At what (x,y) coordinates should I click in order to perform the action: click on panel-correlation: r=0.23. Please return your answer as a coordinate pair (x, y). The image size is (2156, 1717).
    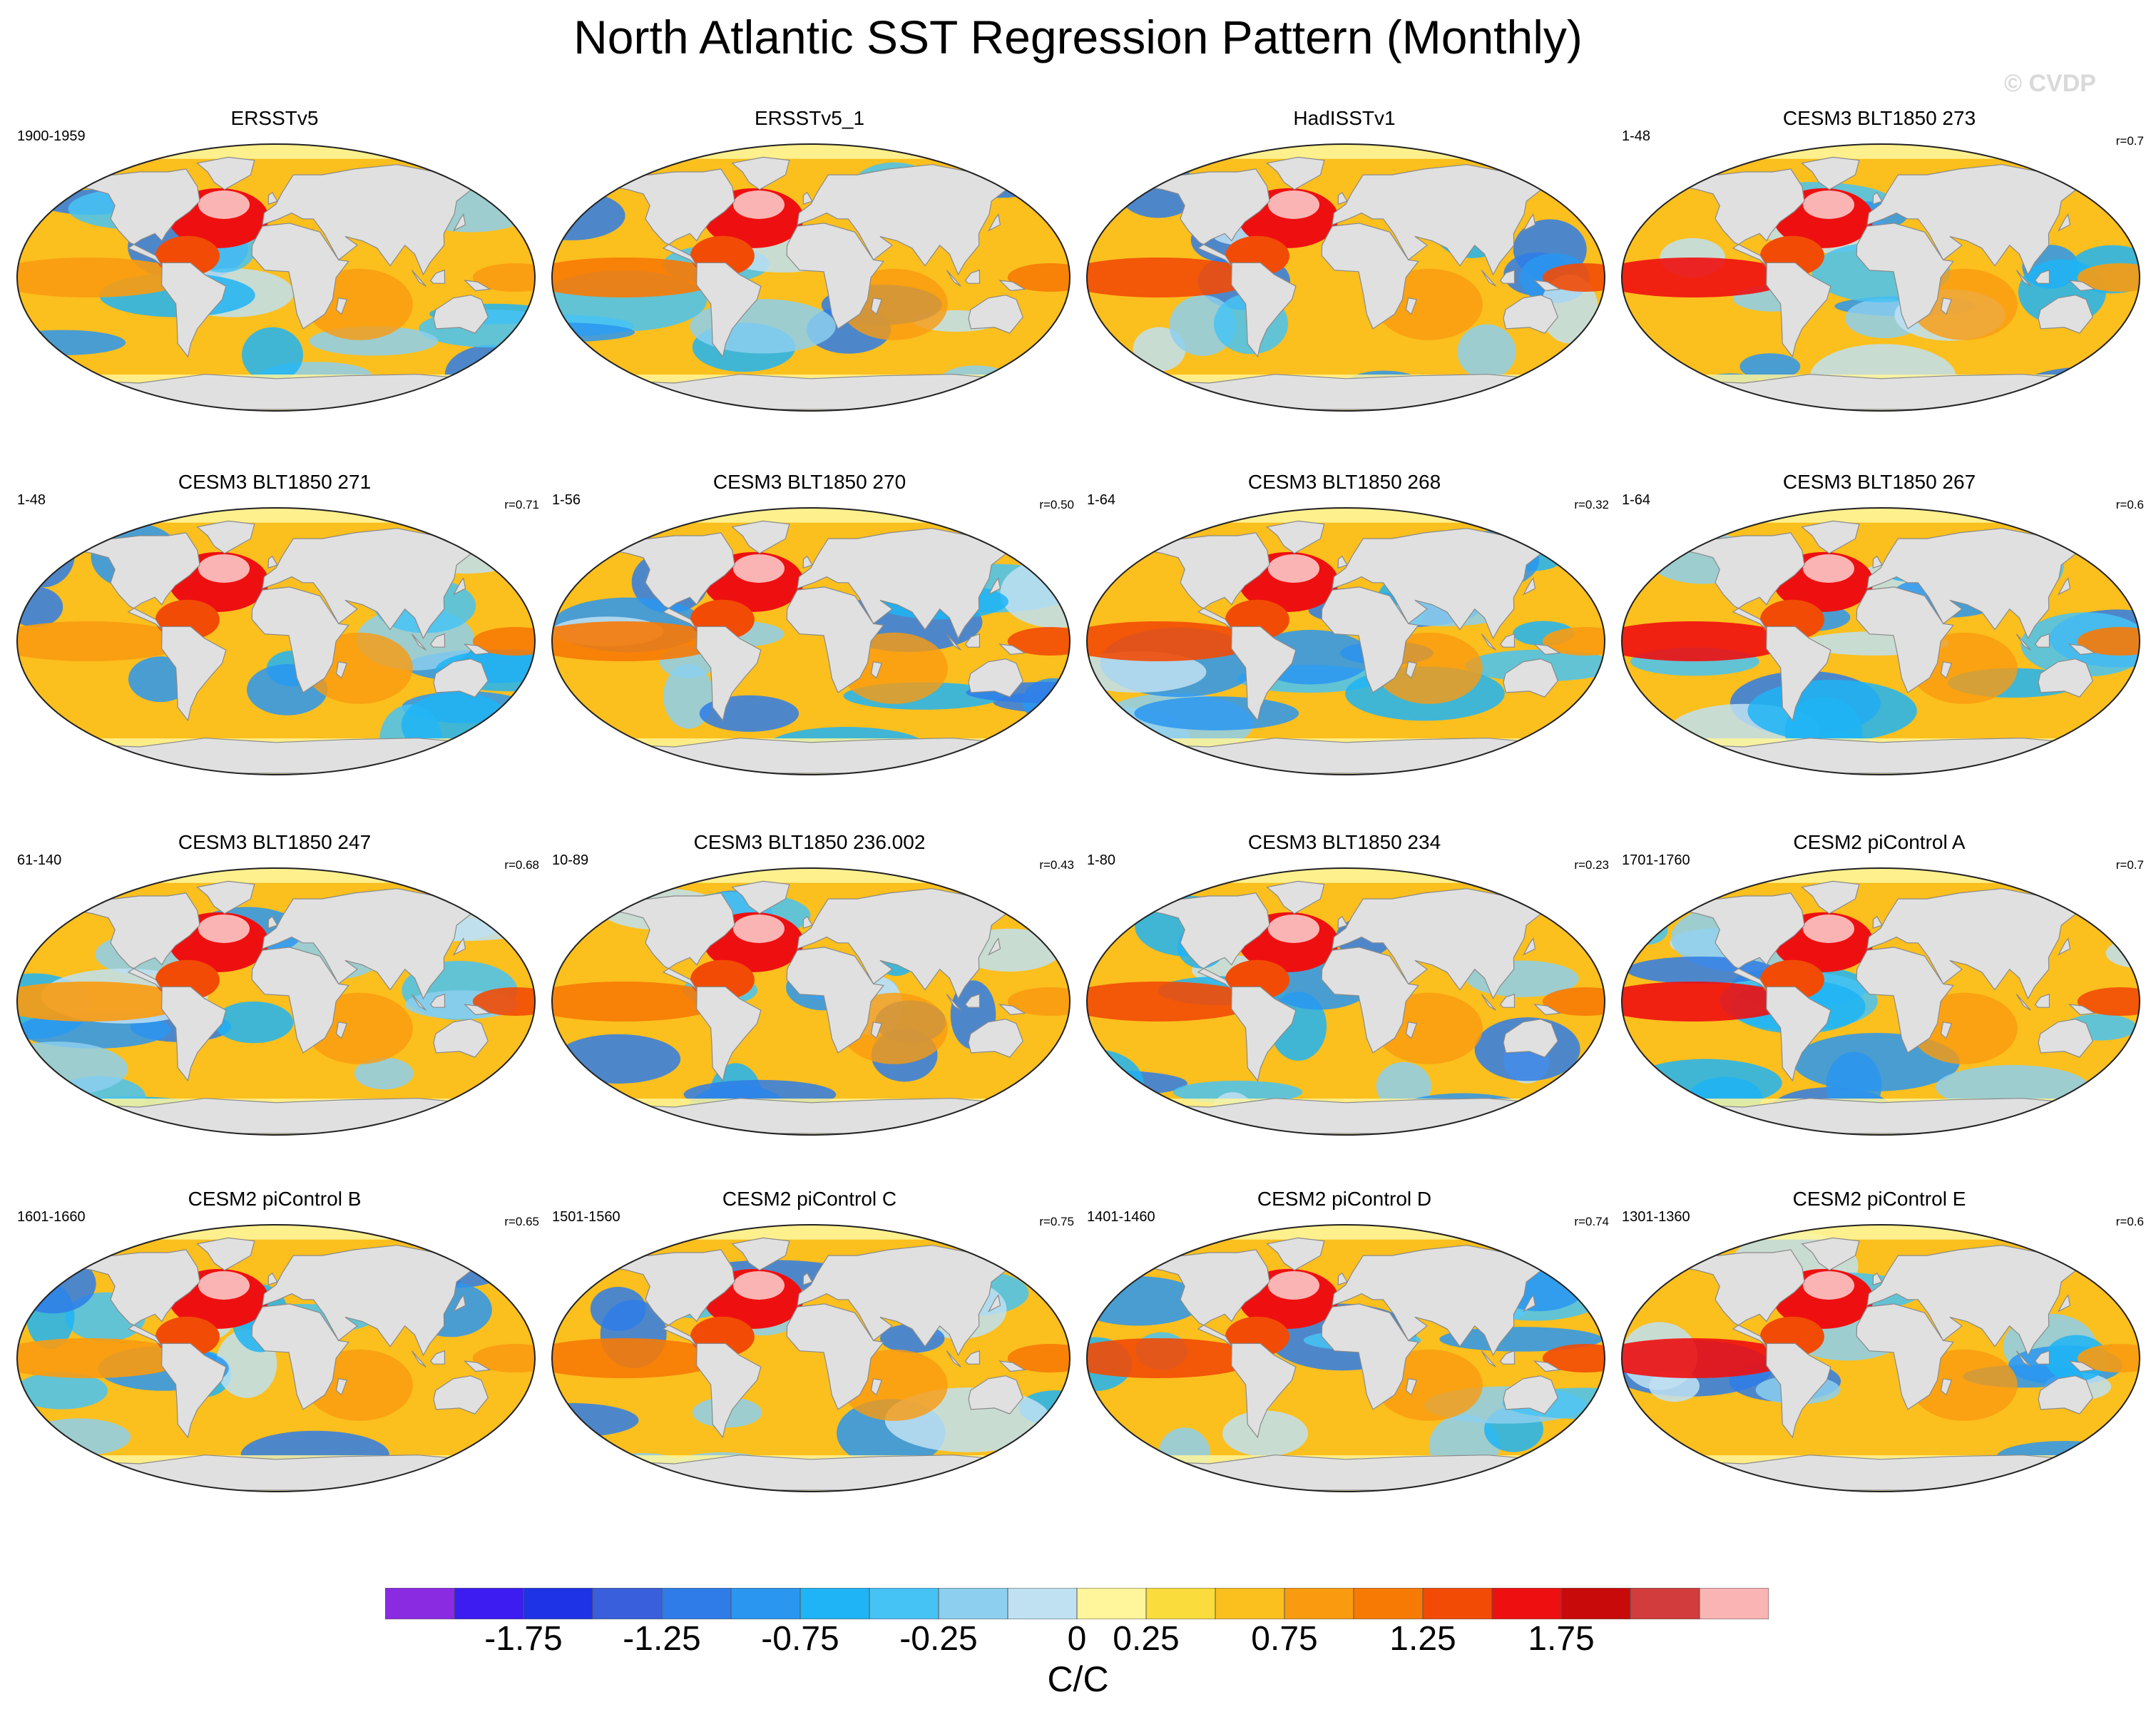
    Looking at the image, I should click on (1591, 865).